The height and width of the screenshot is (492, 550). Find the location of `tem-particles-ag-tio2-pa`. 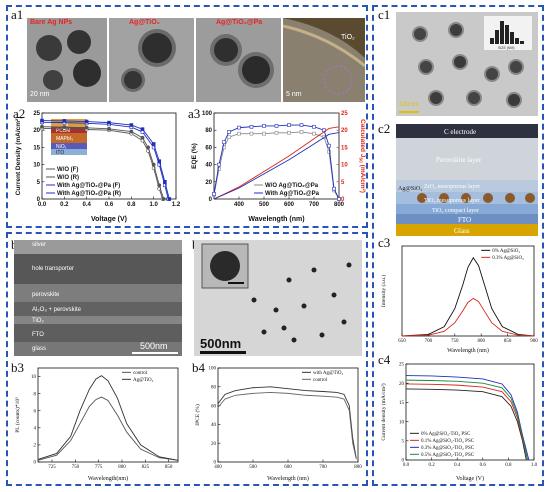

tem-particles-ag-tio2-pa is located at coordinates (242, 61).